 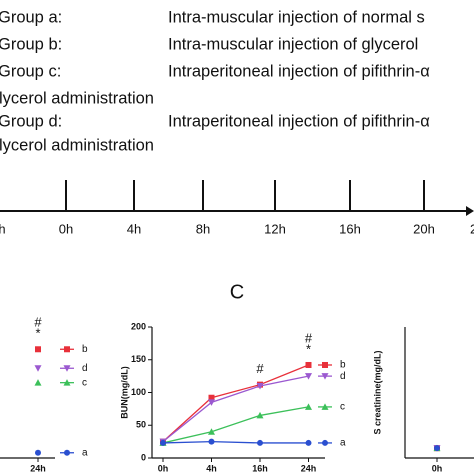 What do you see at coordinates (203, 228) in the screenshot?
I see `timeline-label: 8h` at bounding box center [203, 228].